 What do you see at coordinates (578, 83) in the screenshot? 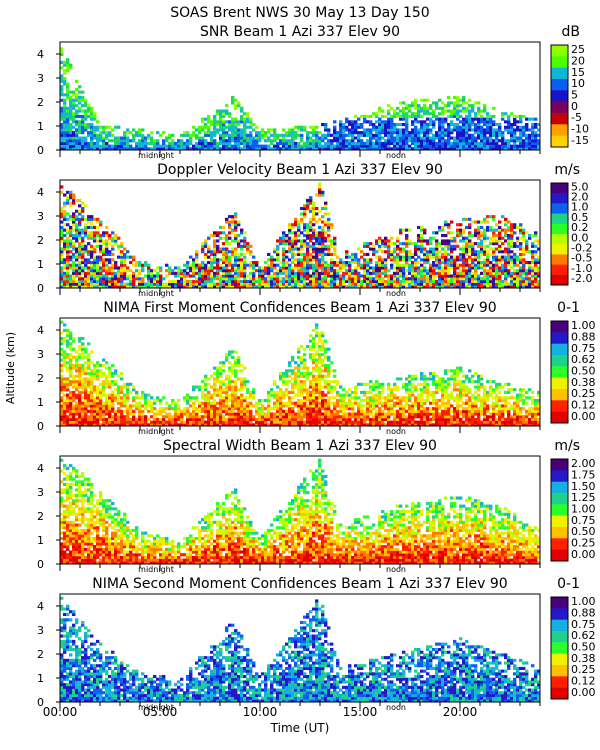
I see `colorbar-label: 10` at bounding box center [578, 83].